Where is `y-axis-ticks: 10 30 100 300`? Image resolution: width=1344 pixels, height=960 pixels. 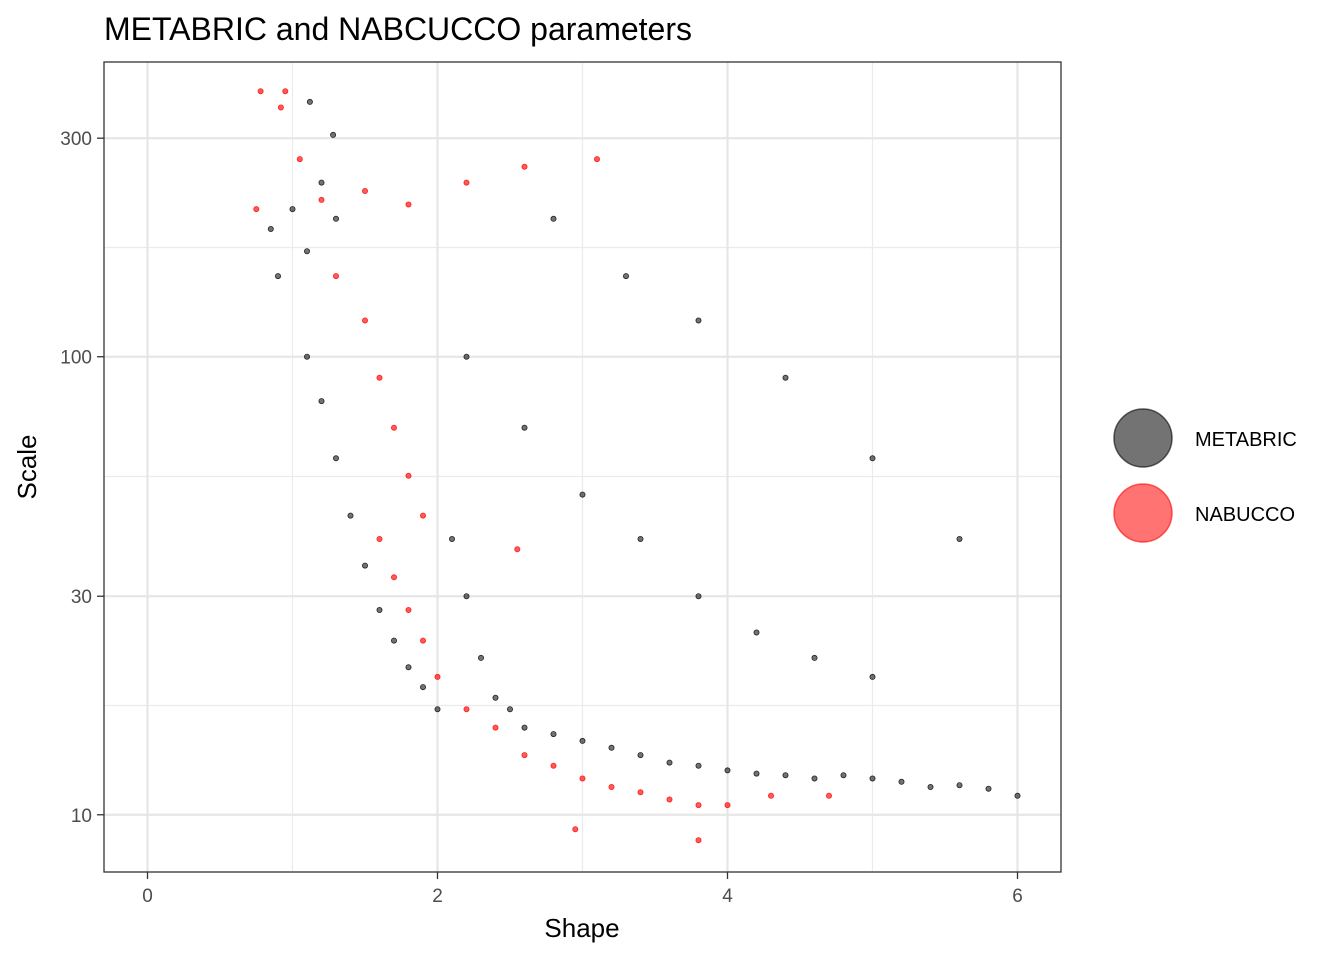
y-axis-ticks: 10 30 100 300 is located at coordinates (82, 478).